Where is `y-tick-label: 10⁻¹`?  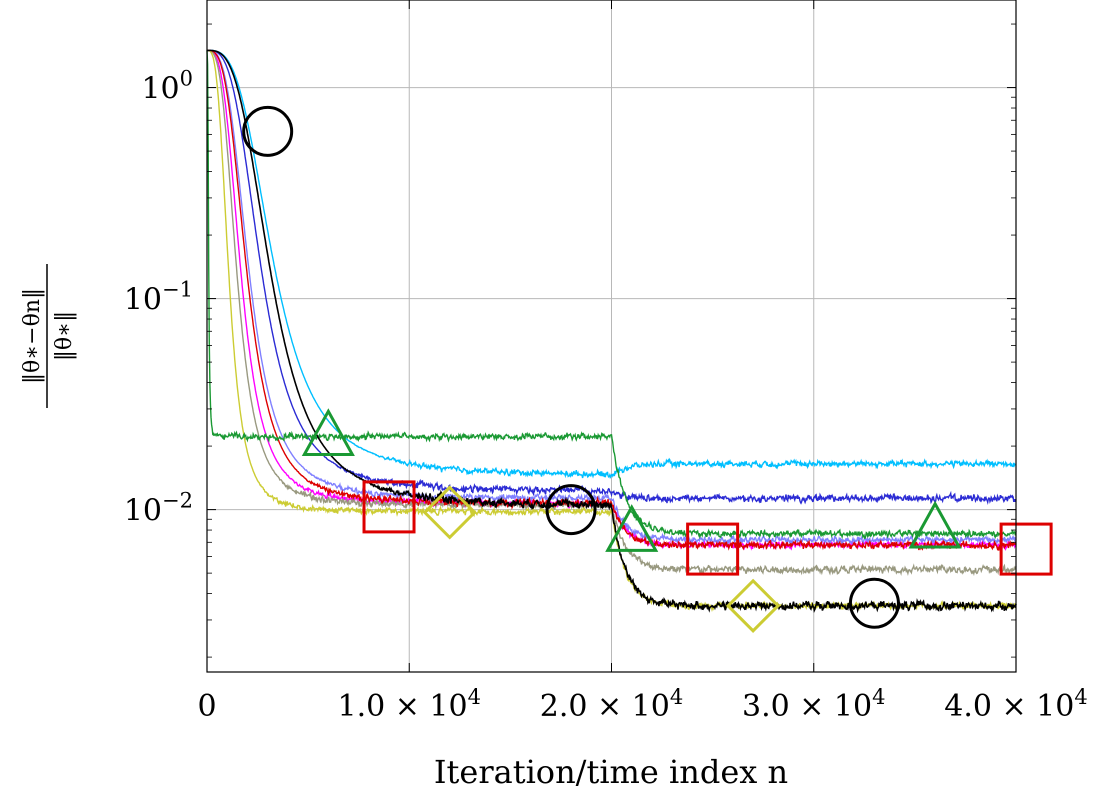
y-tick-label: 10⁻¹ is located at coordinates (158, 298).